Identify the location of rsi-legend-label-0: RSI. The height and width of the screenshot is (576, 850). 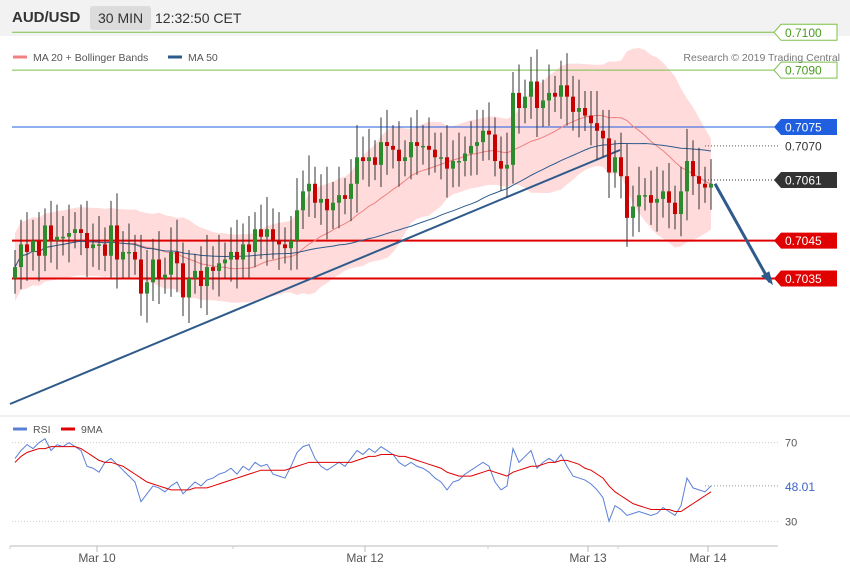
(42, 430).